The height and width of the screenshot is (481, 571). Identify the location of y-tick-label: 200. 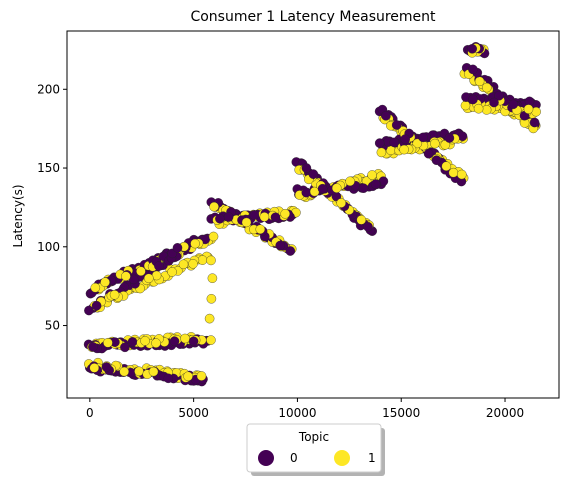
(48, 89).